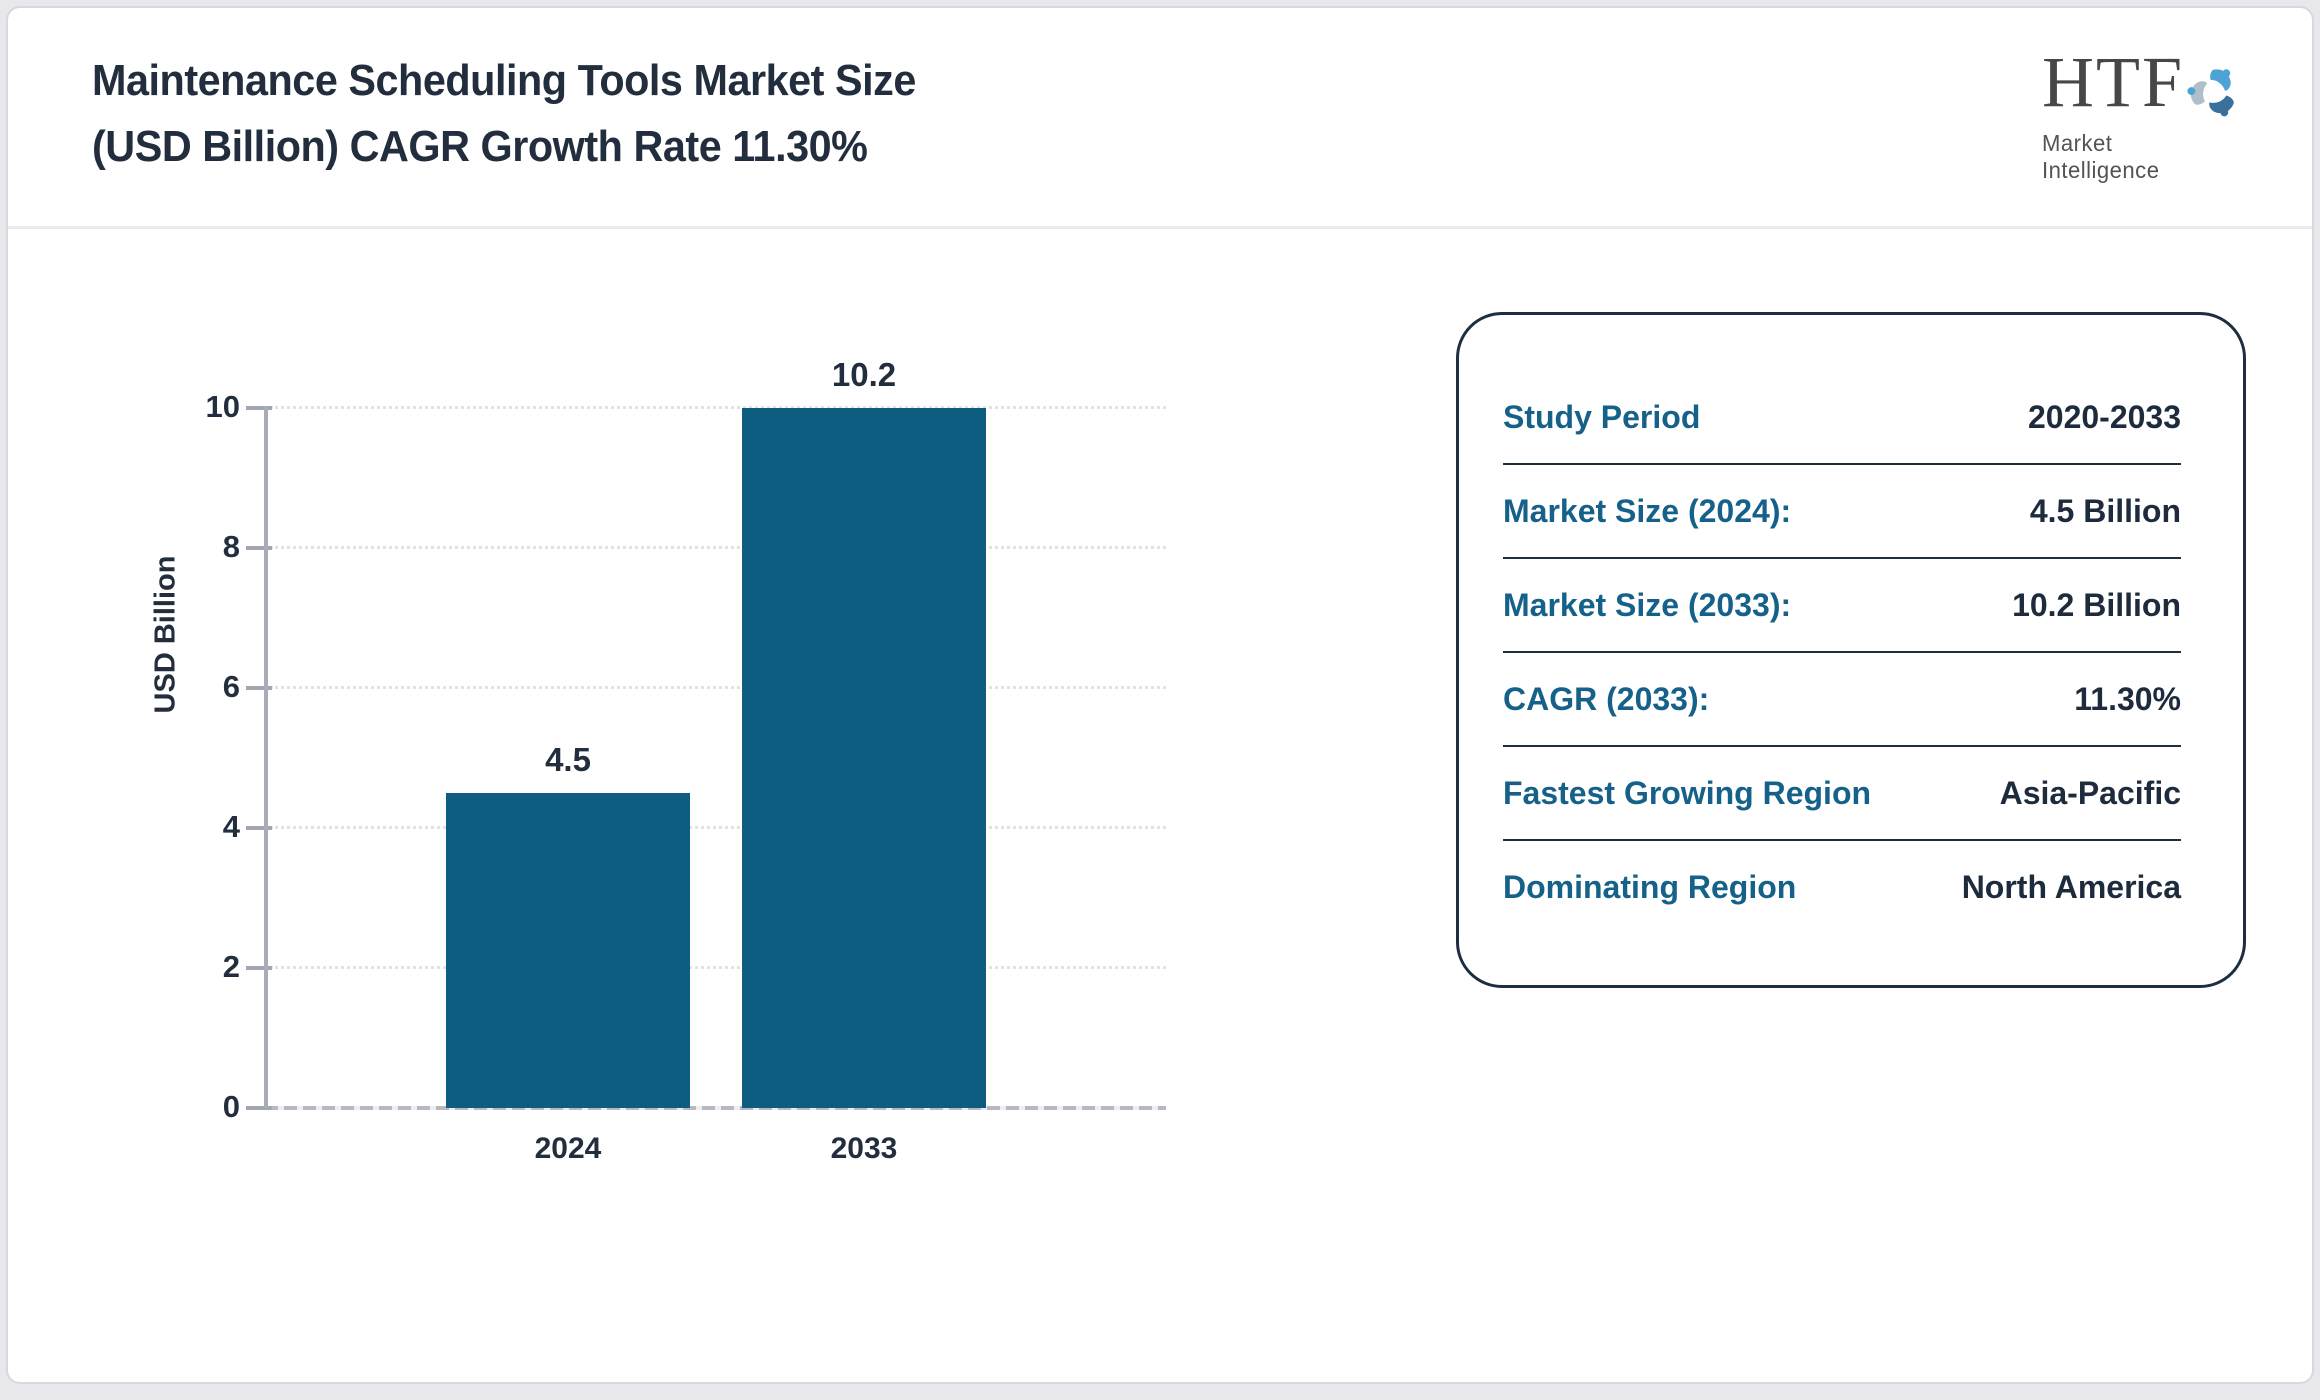 The width and height of the screenshot is (2320, 1400). I want to click on y-tick-label: 8, so click(231, 546).